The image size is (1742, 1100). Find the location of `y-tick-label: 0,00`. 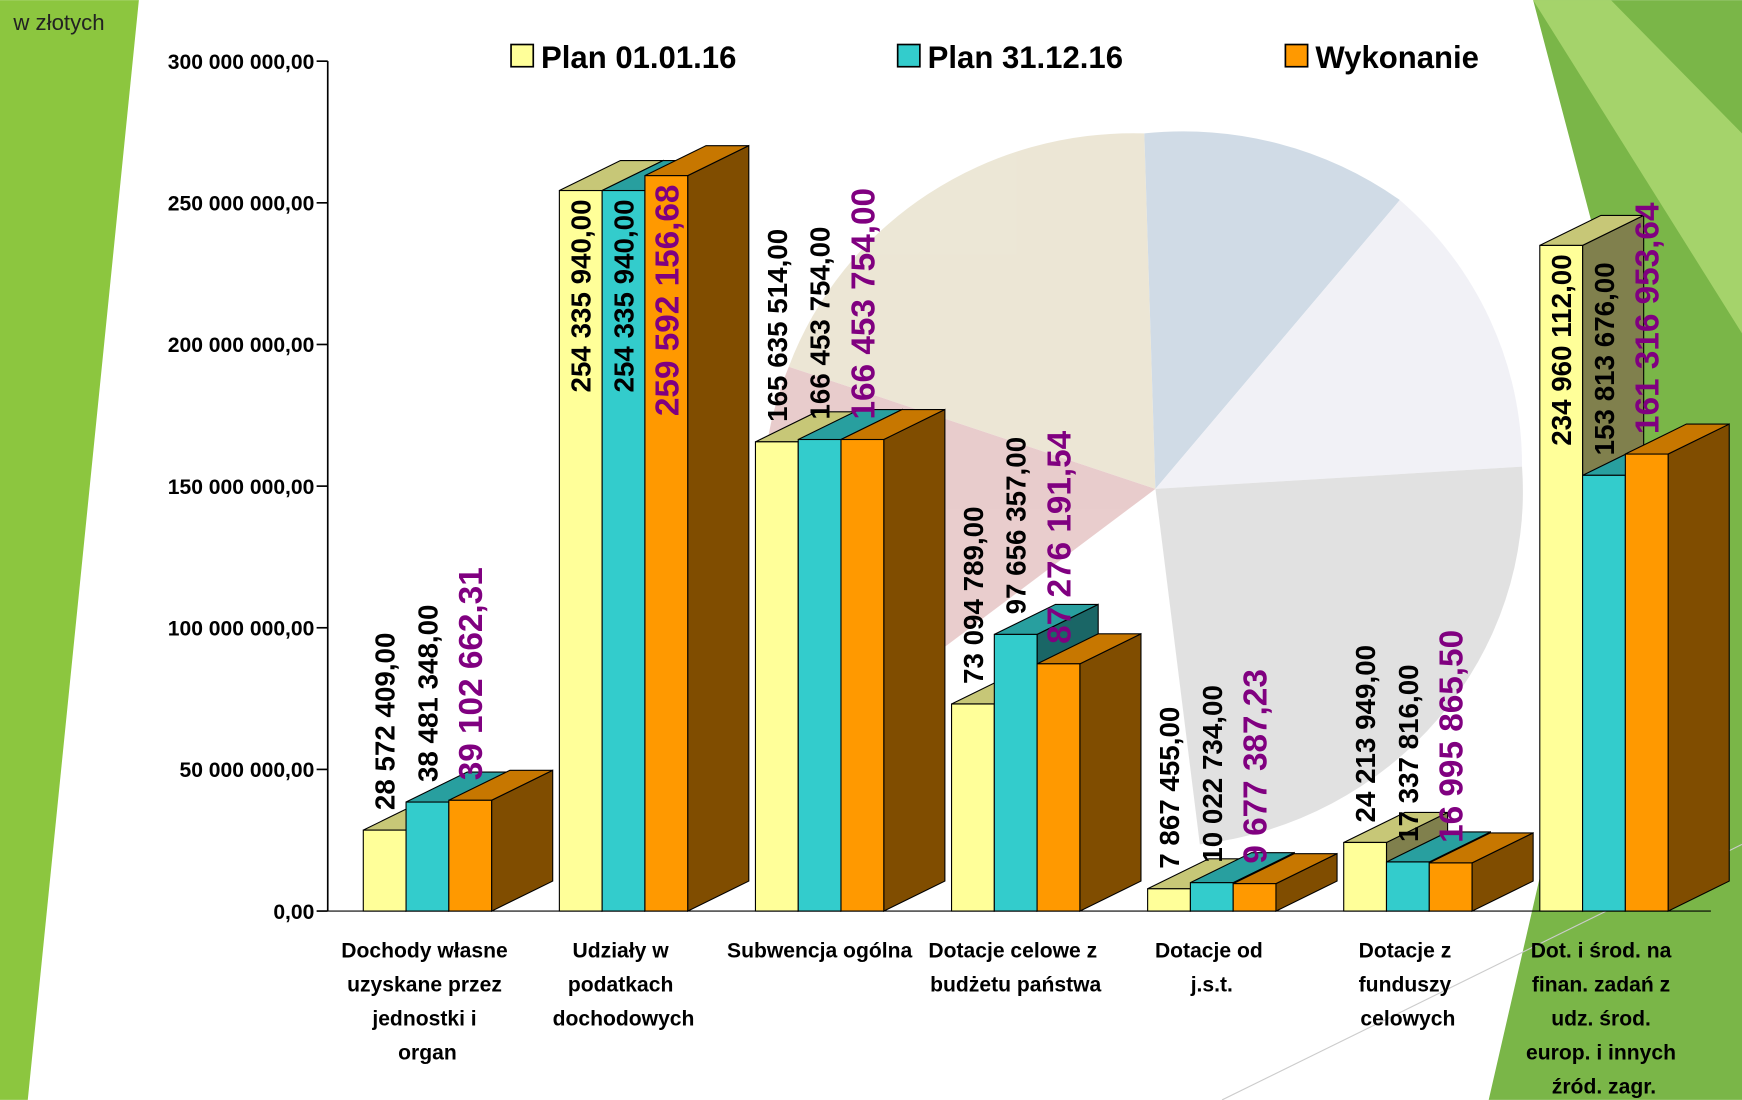

y-tick-label: 0,00 is located at coordinates (293, 912).